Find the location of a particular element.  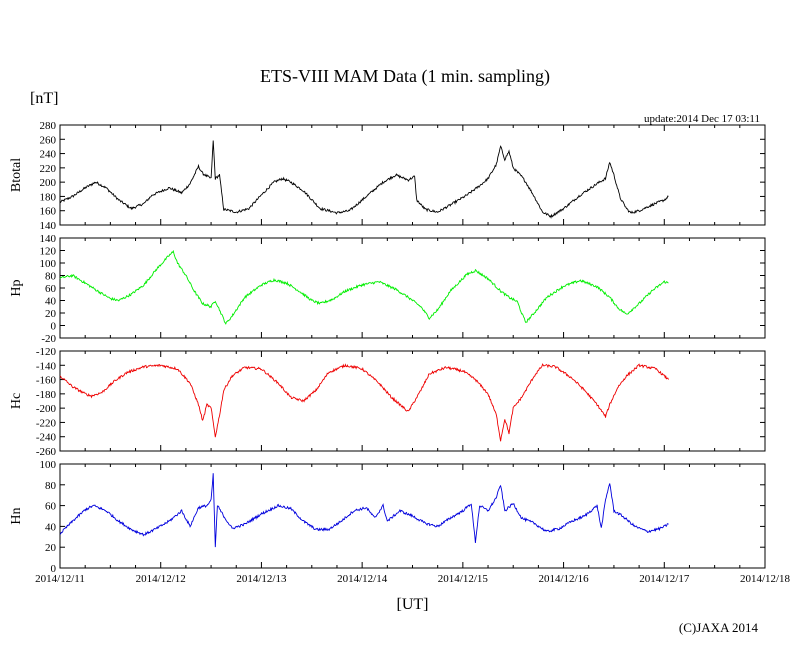

panel-frame-hp is located at coordinates (412, 288).